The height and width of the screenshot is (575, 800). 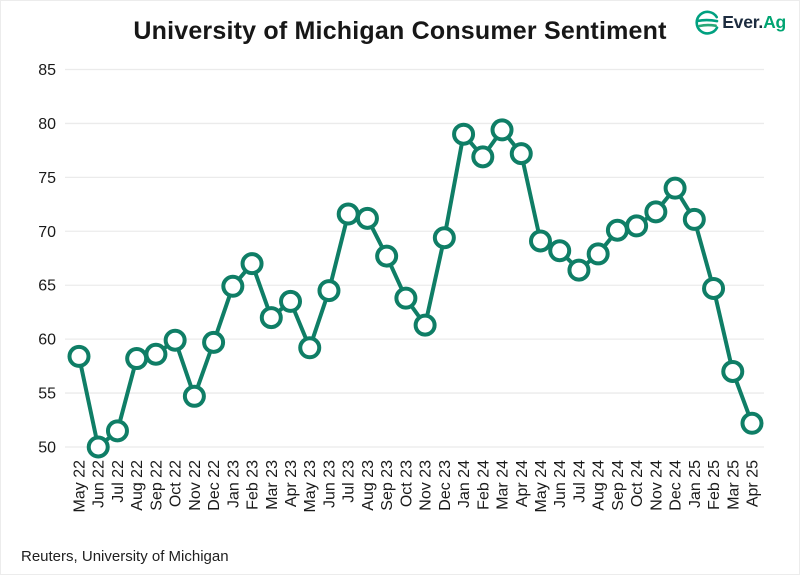 What do you see at coordinates (733, 485) in the screenshot?
I see `x-tick-label: Mar 25` at bounding box center [733, 485].